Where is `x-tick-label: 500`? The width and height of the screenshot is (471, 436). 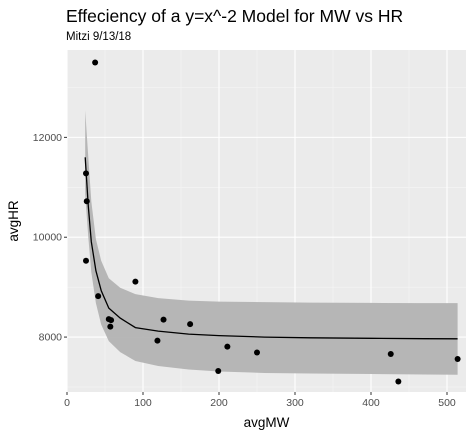 x-tick-label: 500 is located at coordinates (447, 403).